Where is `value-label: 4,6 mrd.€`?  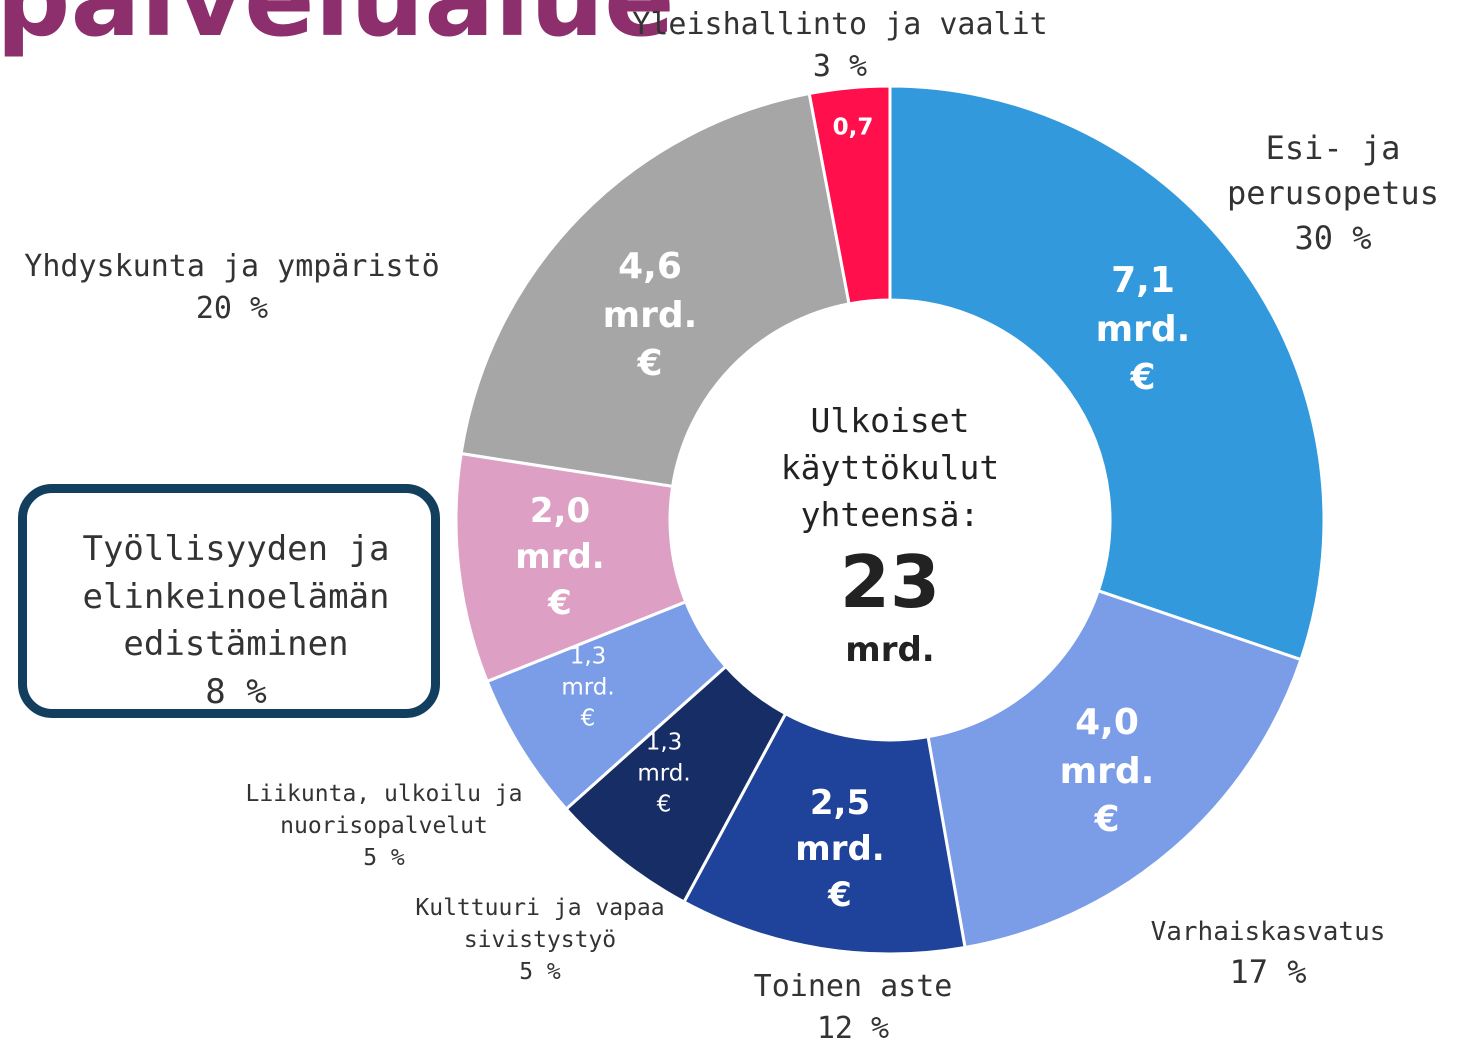 value-label: 4,6 mrd.€ is located at coordinates (650, 315).